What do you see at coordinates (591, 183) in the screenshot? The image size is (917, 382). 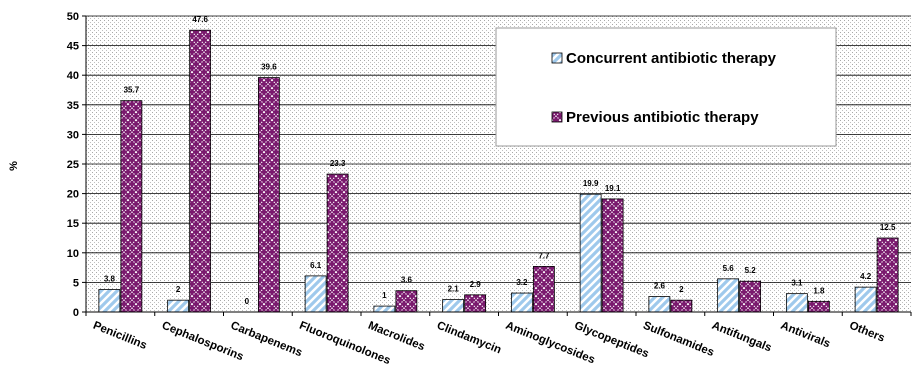 I see `data-label-concurrent: 19.9` at bounding box center [591, 183].